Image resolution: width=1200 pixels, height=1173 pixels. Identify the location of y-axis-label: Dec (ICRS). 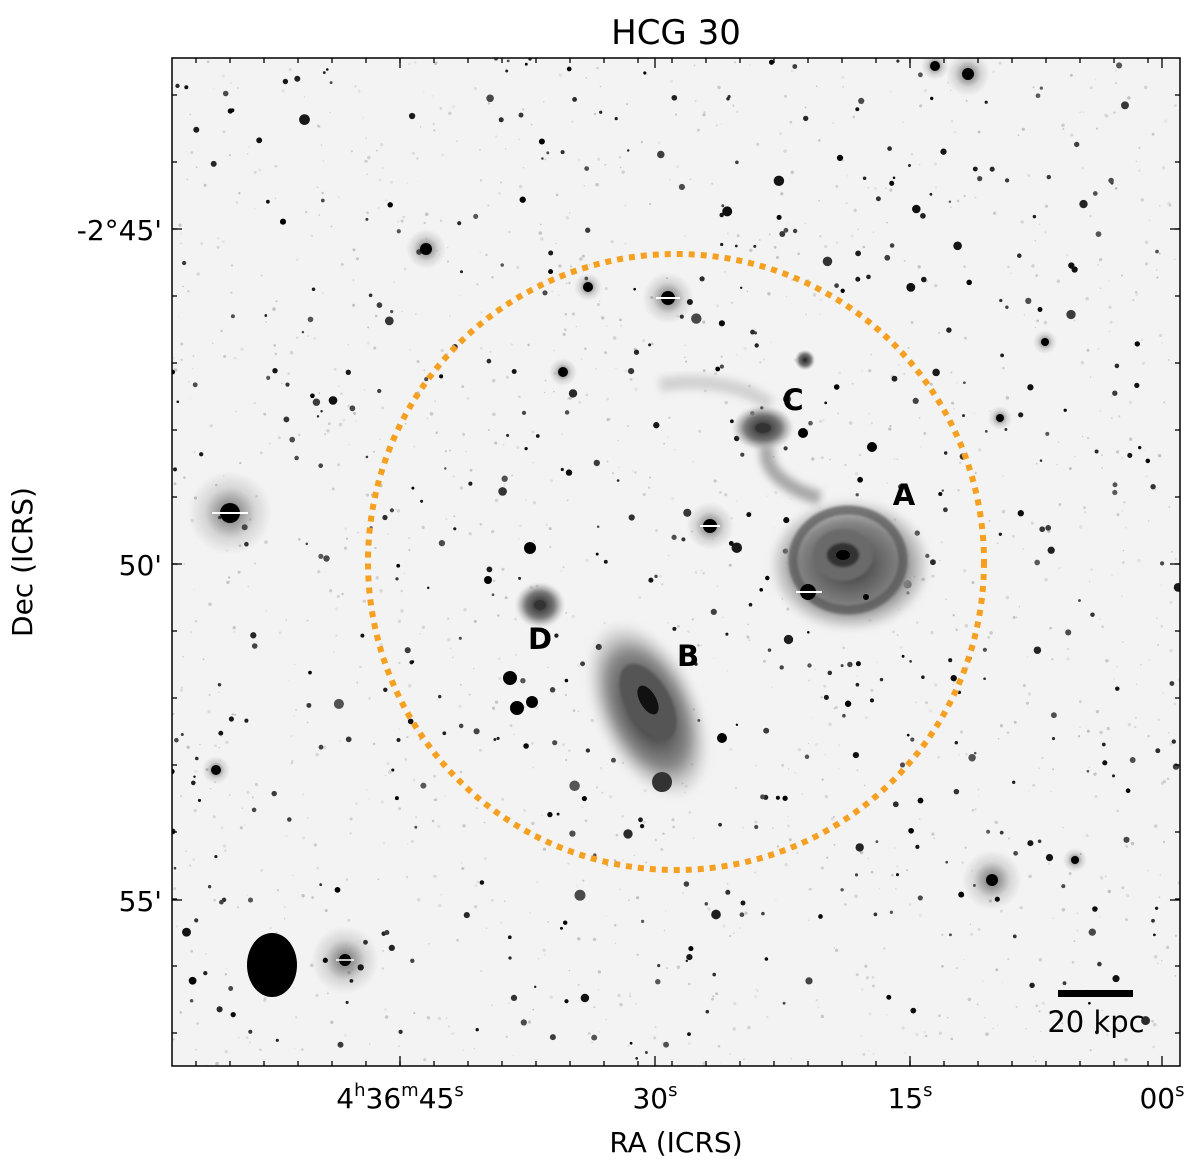
(22, 562).